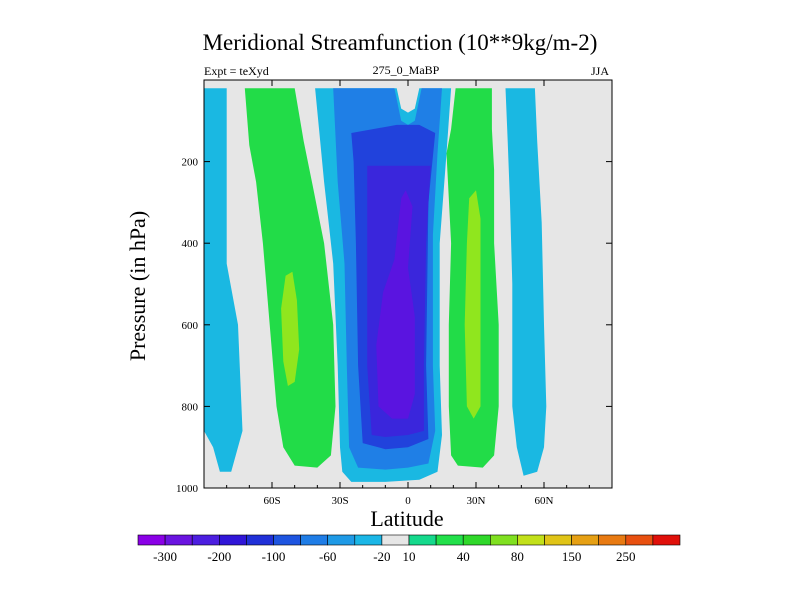 This screenshot has width=800, height=600. I want to click on colorbar-label: 250, so click(626, 556).